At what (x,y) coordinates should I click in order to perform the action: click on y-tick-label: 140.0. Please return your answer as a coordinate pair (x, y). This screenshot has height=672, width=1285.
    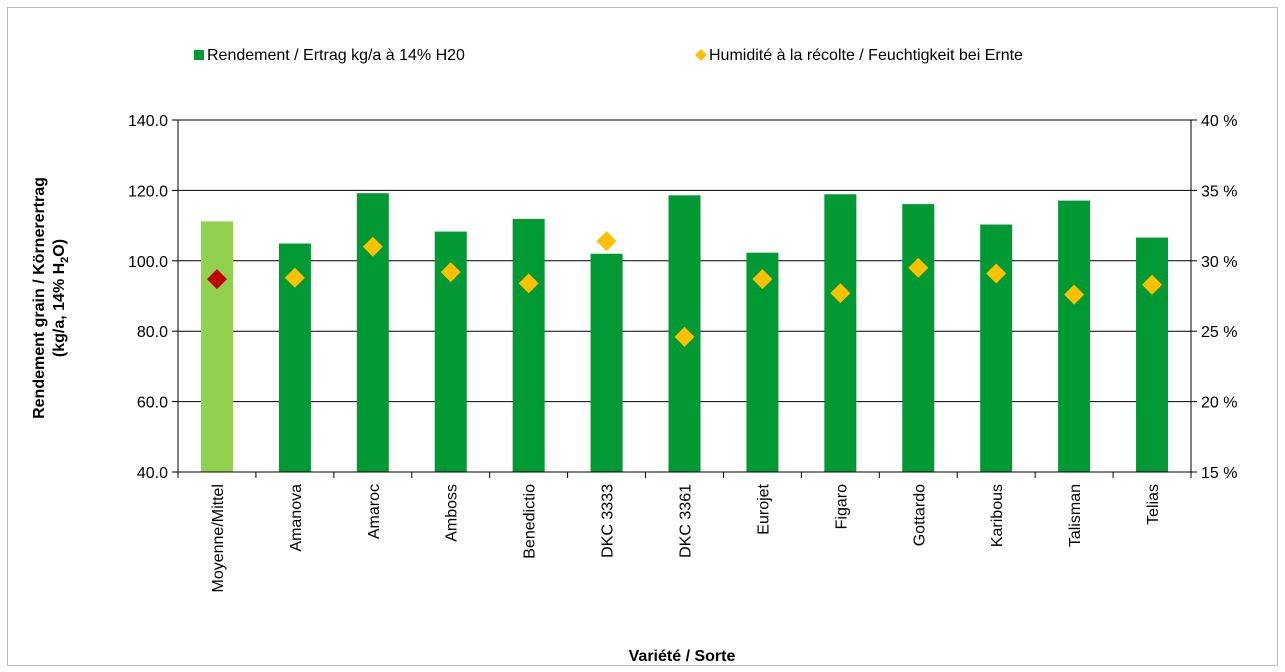
    Looking at the image, I should click on (148, 121).